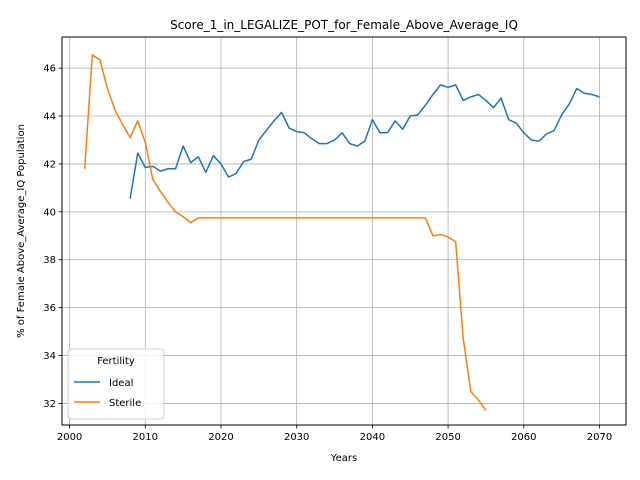 Image resolution: width=640 pixels, height=480 pixels. What do you see at coordinates (49, 117) in the screenshot?
I see `y-tick-label: 44` at bounding box center [49, 117].